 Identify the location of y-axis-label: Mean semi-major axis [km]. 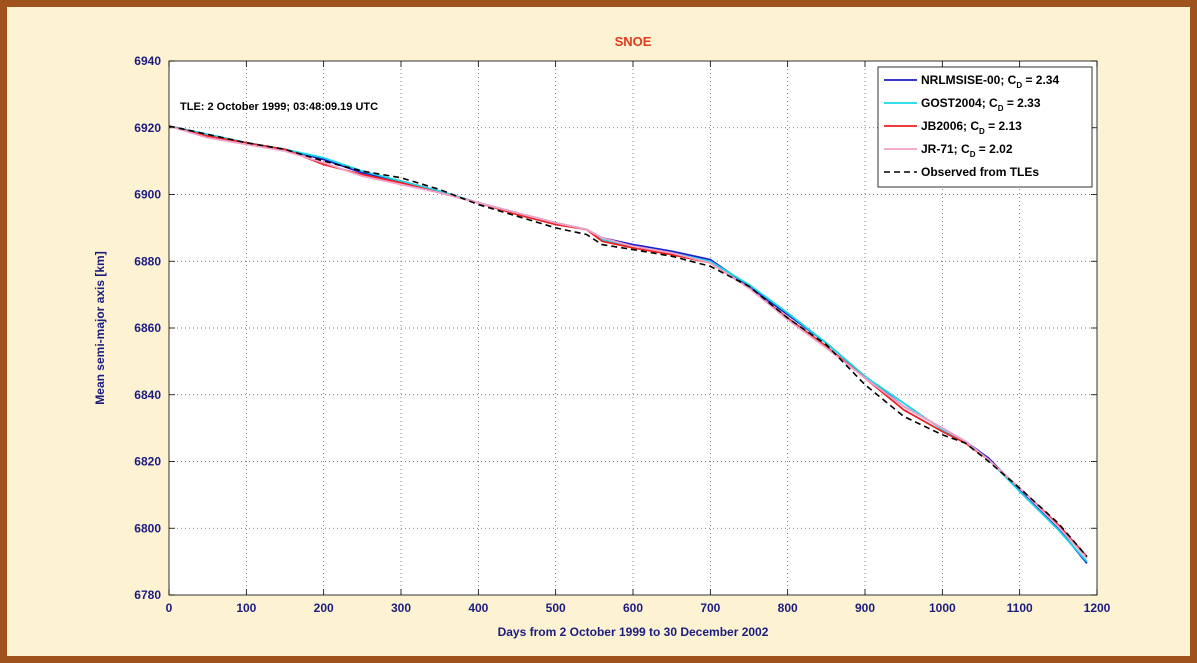
(100, 327).